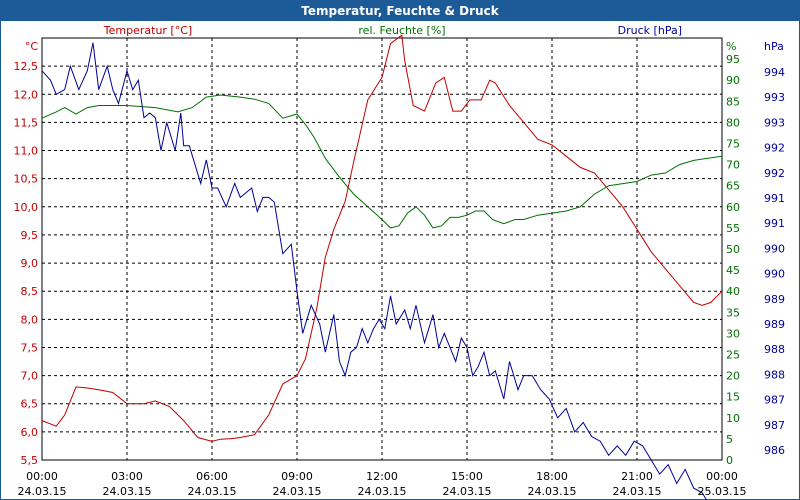 This screenshot has width=800, height=500. What do you see at coordinates (774, 72) in the screenshot?
I see `pressure-tick-label: 994` at bounding box center [774, 72].